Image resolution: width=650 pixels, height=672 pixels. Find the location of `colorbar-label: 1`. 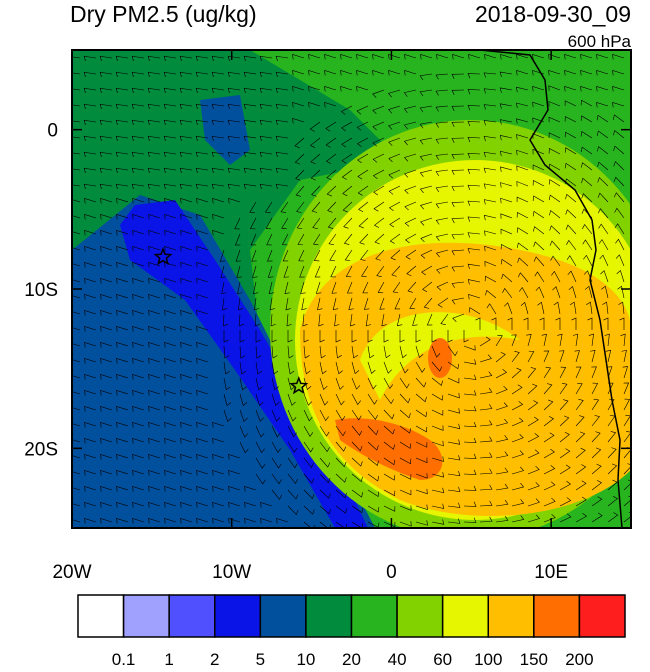

colorbar-label: 1 is located at coordinates (168, 658).